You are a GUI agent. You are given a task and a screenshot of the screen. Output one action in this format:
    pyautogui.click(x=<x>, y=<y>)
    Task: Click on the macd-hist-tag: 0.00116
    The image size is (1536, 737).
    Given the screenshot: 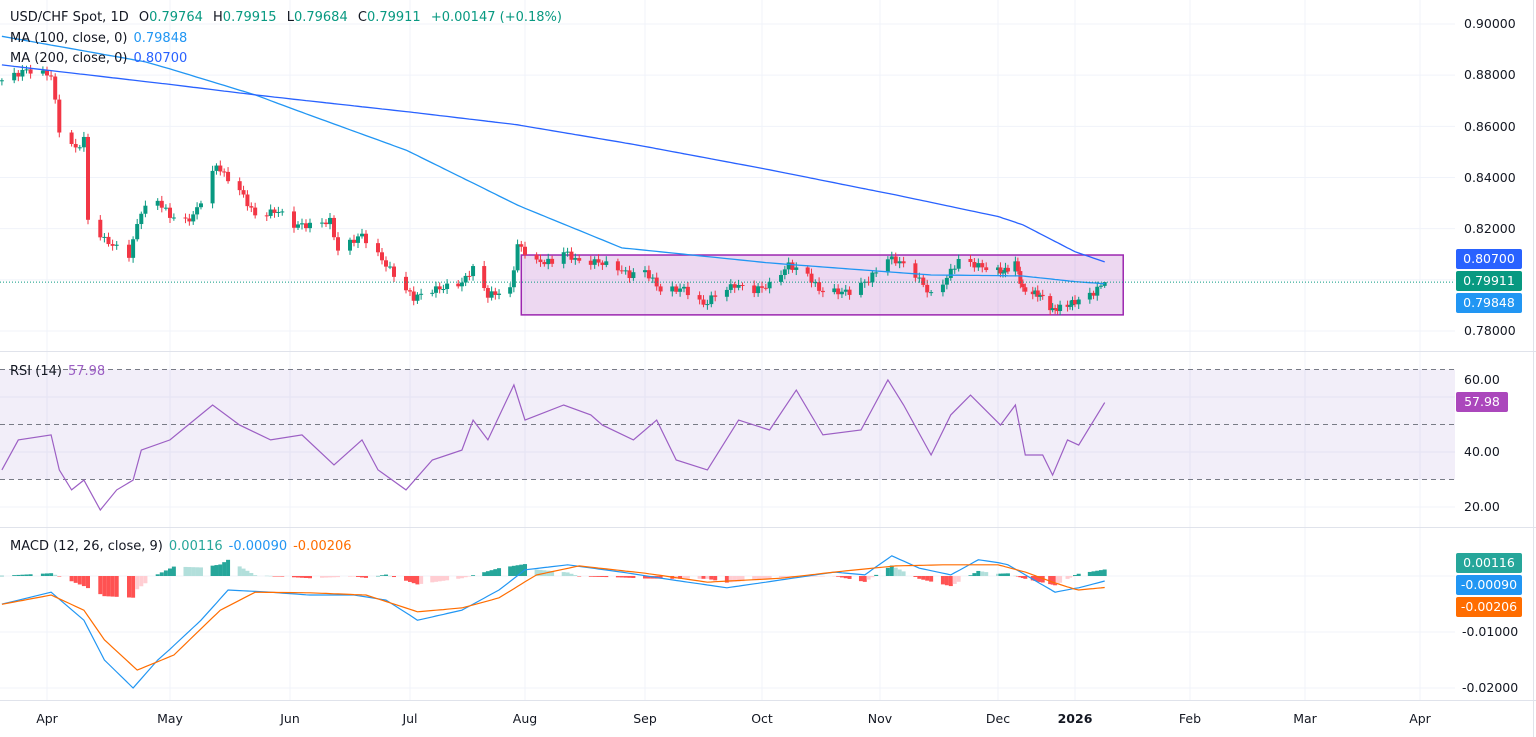 What is the action you would take?
    pyautogui.click(x=1489, y=563)
    